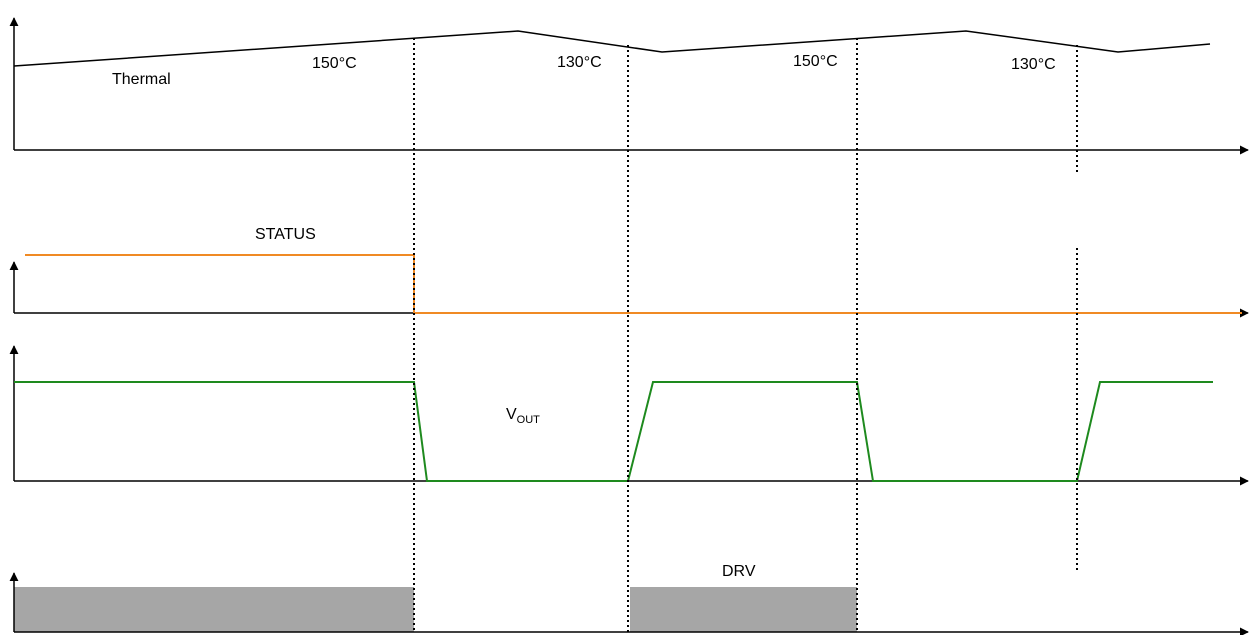 The height and width of the screenshot is (635, 1252). Describe the element at coordinates (579, 62) in the screenshot. I see `temp-label-130-first: 130°C` at that location.